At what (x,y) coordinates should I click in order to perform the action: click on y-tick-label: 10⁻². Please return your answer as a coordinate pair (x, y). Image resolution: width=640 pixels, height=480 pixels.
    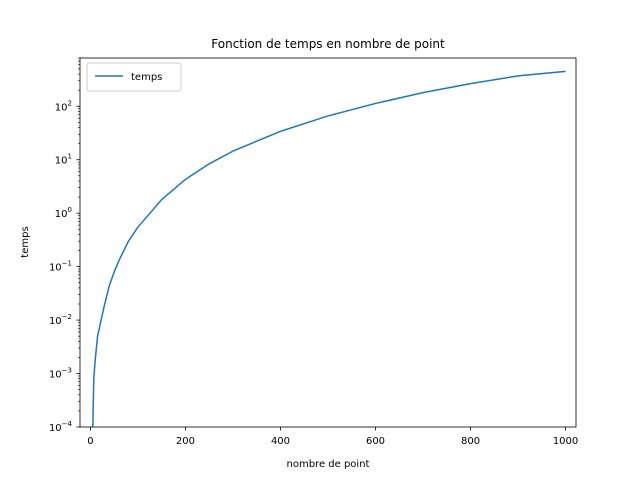
    Looking at the image, I should click on (60, 320).